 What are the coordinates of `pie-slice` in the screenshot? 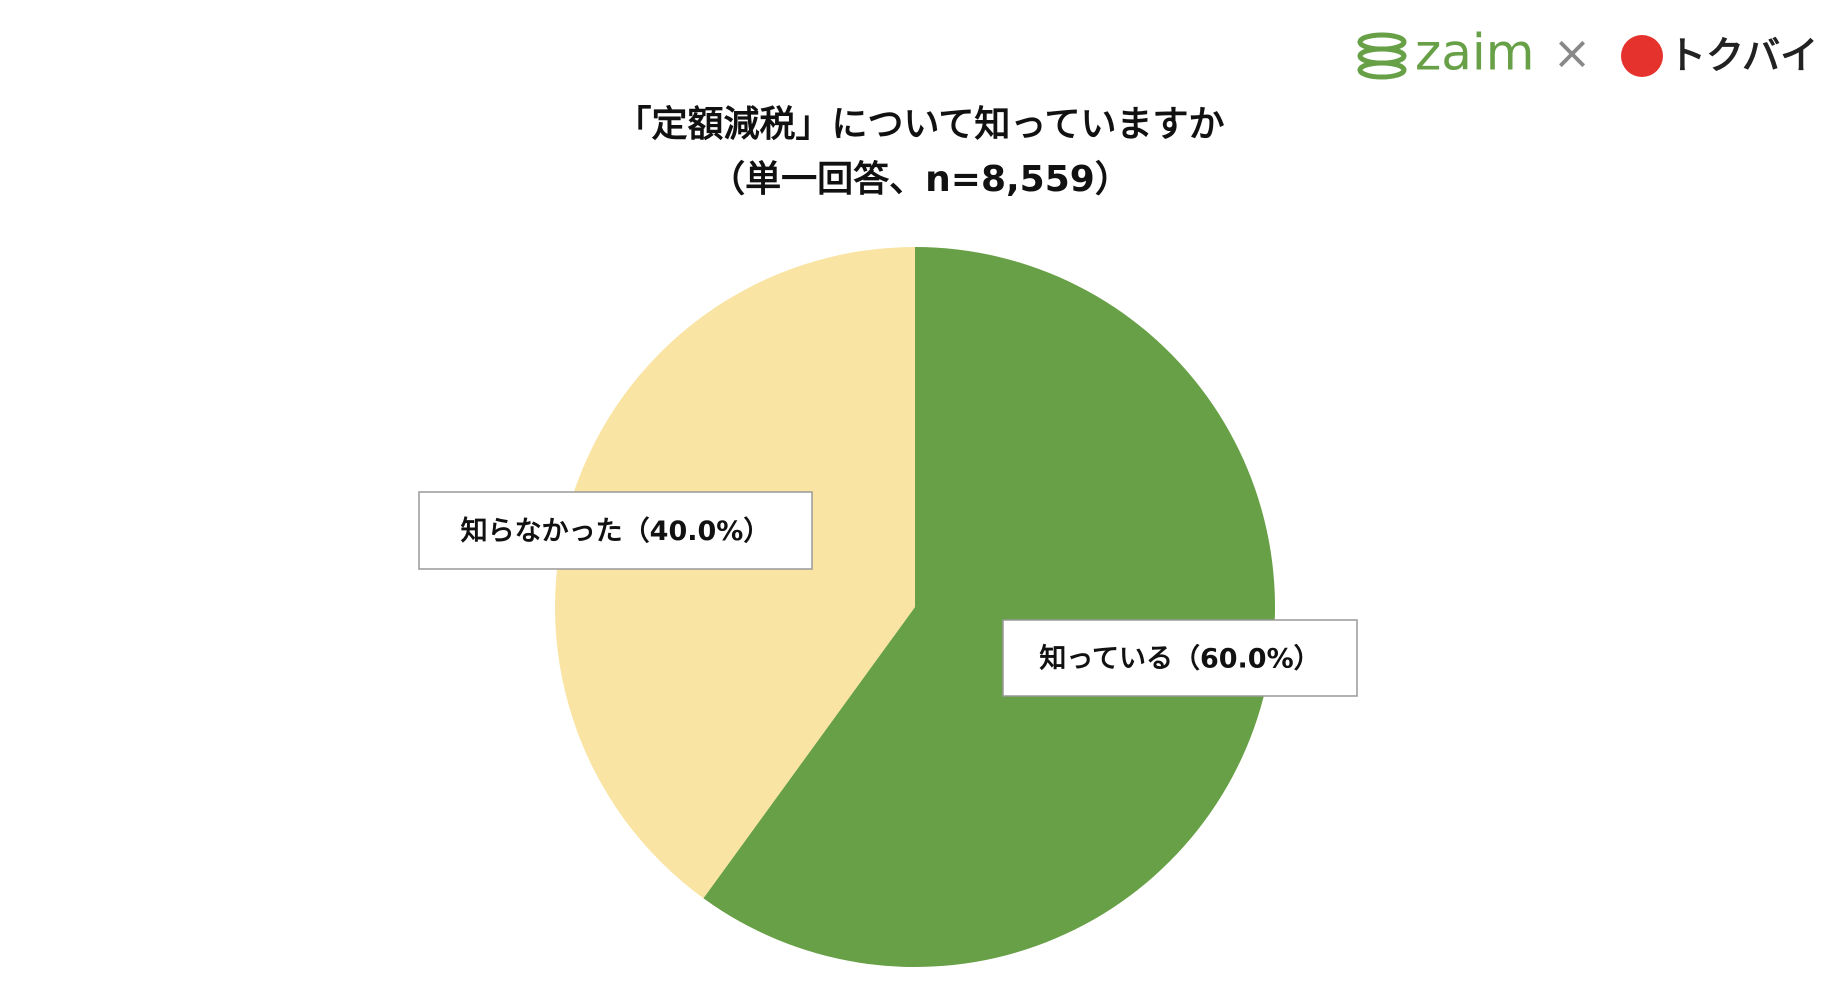 It's located at (735, 573).